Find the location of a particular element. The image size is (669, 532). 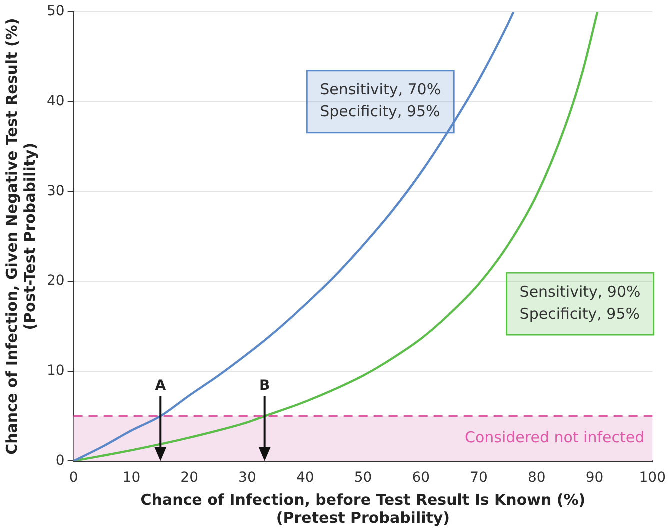

annotation: A is located at coordinates (160, 386).